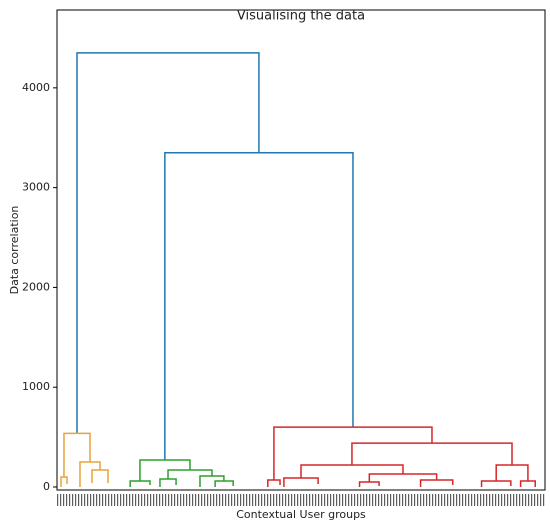 Image resolution: width=550 pixels, height=529 pixels. Describe the element at coordinates (46, 486) in the screenshot. I see `y-tick-label: 0` at that location.